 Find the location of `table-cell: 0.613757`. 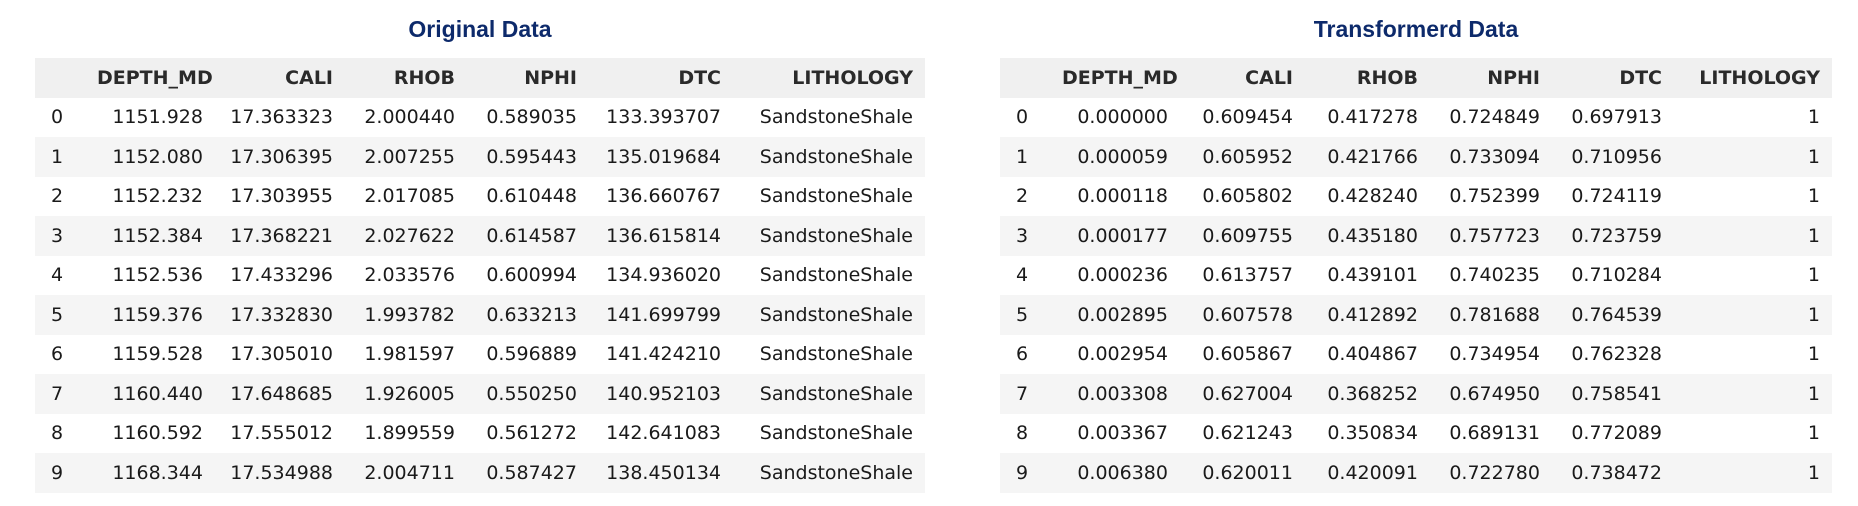

table-cell: 0.613757 is located at coordinates (1247, 275).